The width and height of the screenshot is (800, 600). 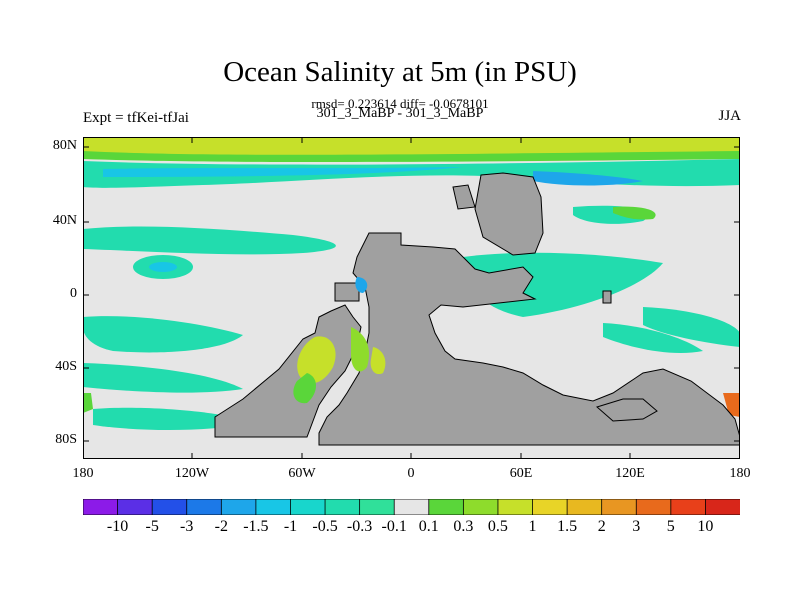 What do you see at coordinates (411, 473) in the screenshot?
I see `lon-tick-0: 0` at bounding box center [411, 473].